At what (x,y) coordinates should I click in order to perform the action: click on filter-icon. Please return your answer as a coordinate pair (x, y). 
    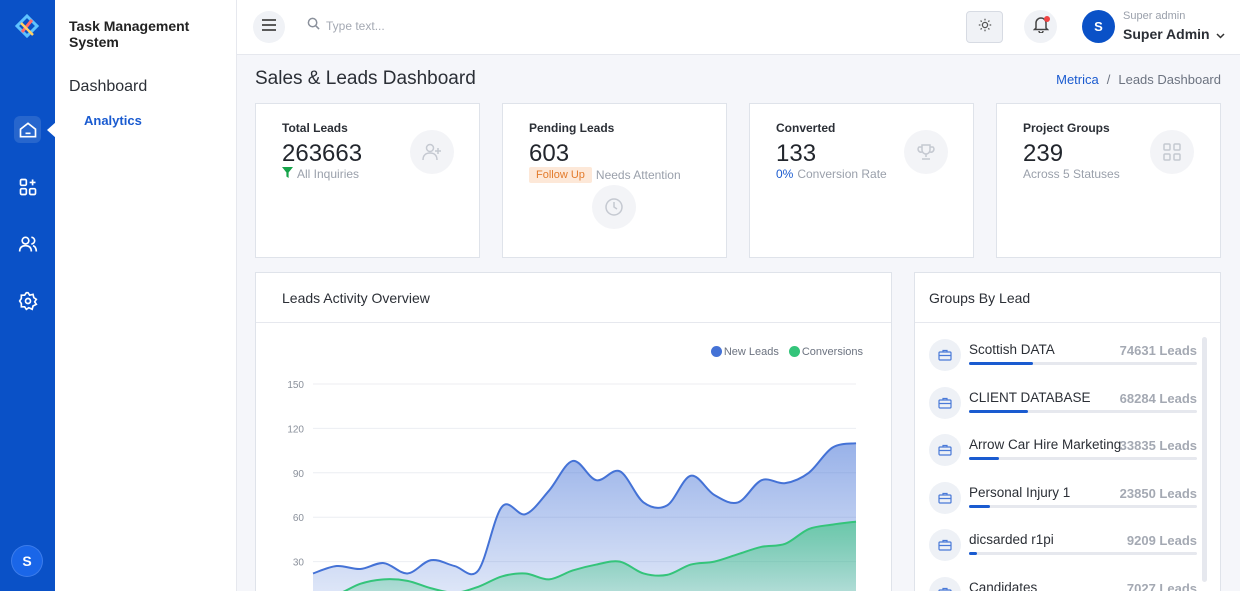
    Looking at the image, I should click on (287, 174).